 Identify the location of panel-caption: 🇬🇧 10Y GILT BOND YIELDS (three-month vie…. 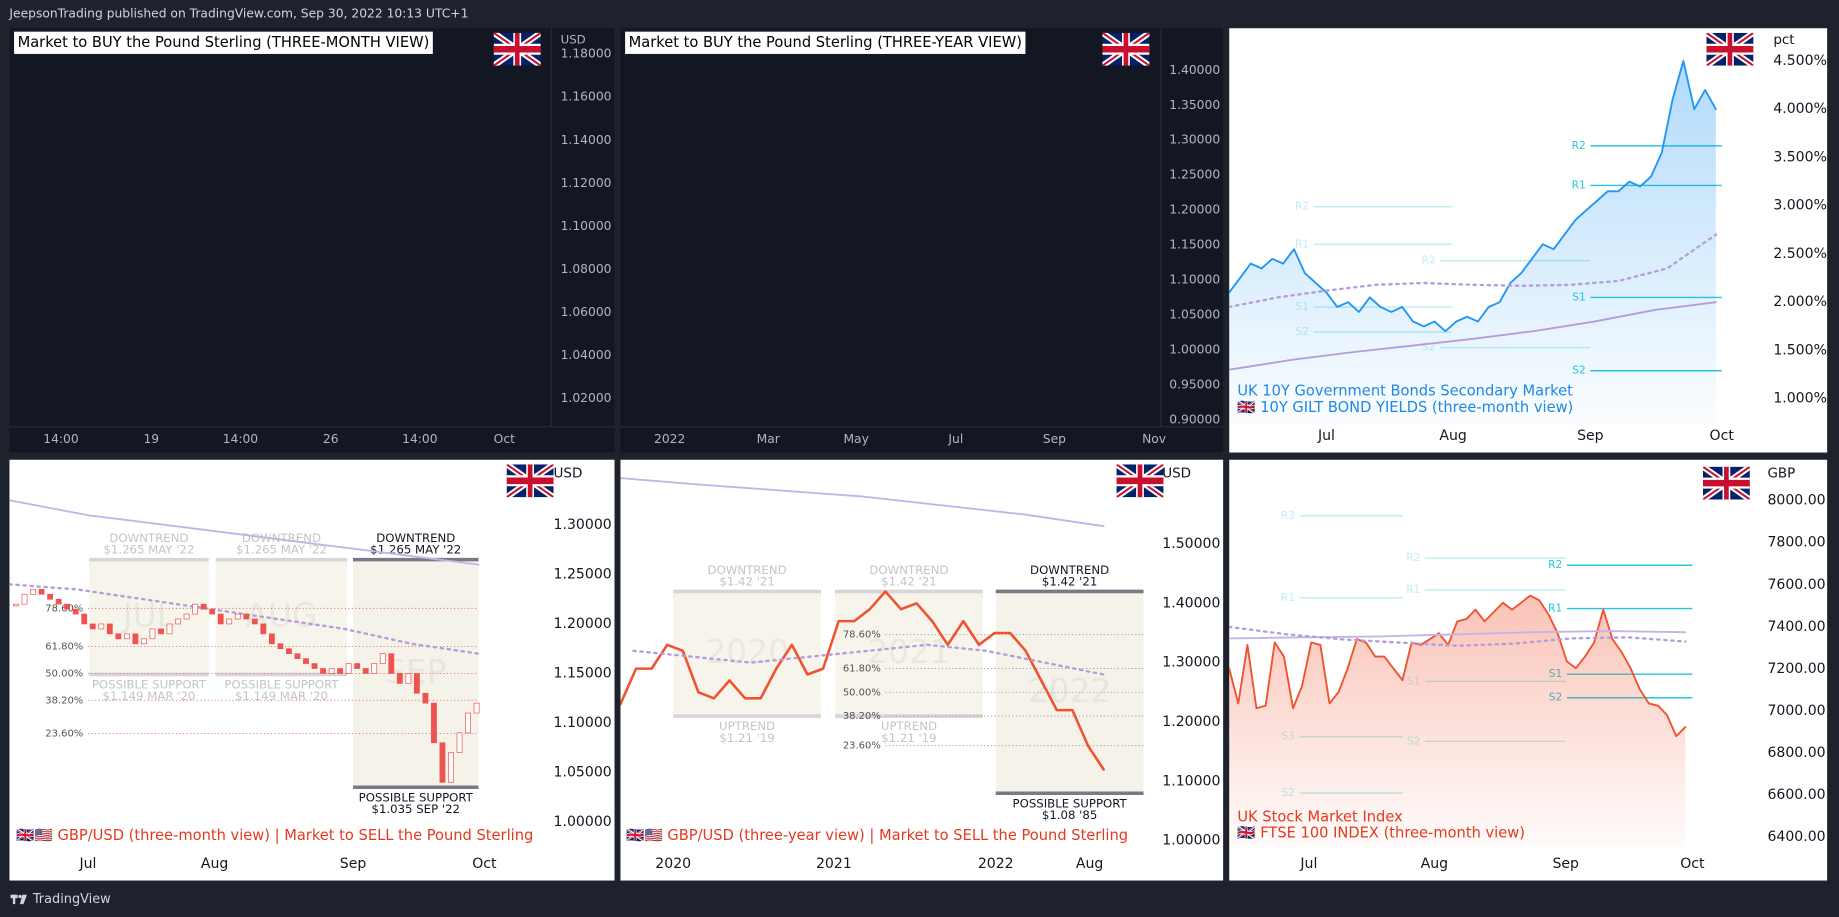
(1405, 407).